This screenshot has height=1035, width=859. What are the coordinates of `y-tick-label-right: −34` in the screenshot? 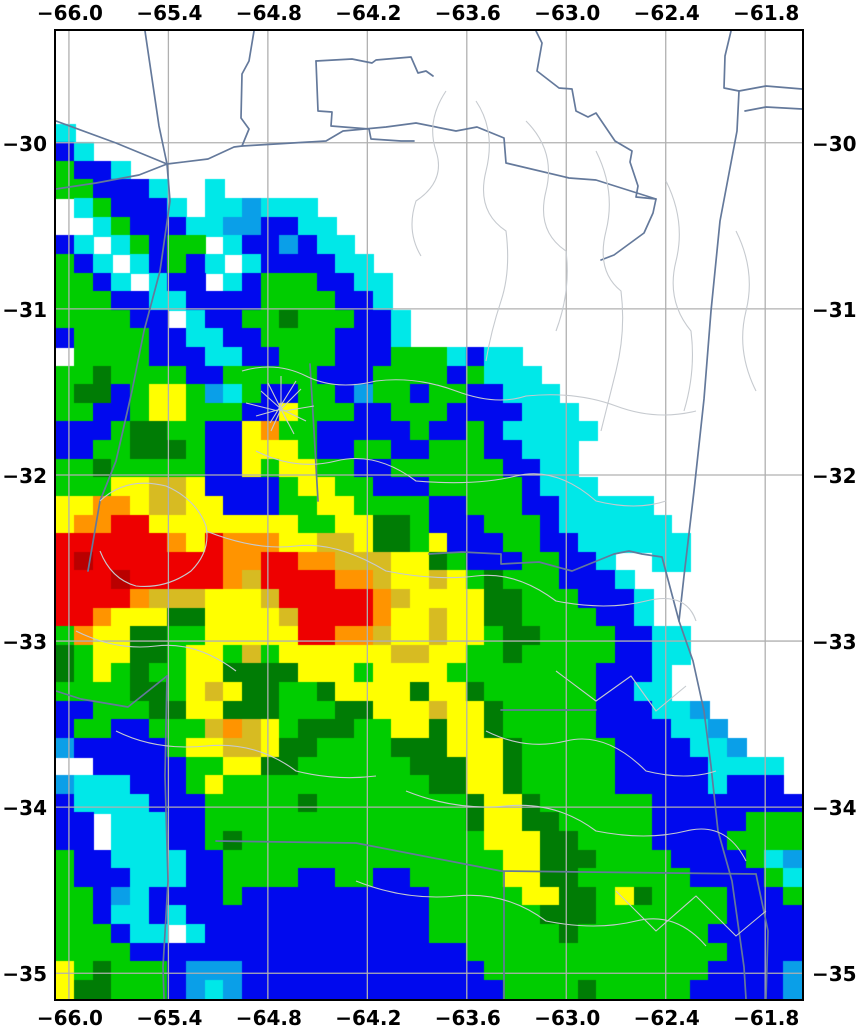 It's located at (834, 808).